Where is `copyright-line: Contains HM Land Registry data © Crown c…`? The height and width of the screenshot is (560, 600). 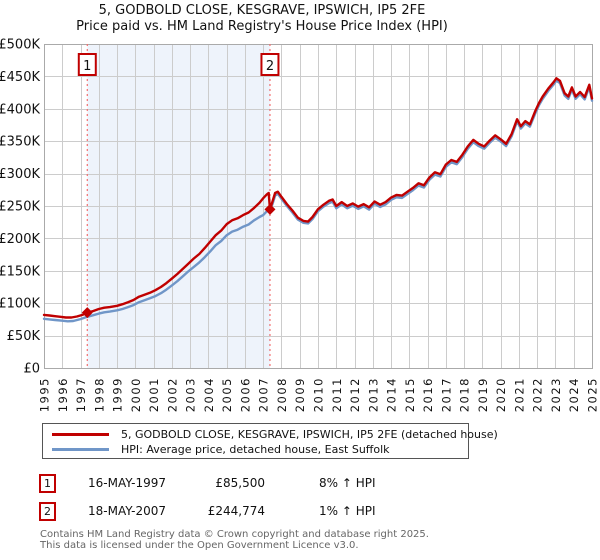 copyright-line: Contains HM Land Registry data © Crown c… is located at coordinates (234, 534).